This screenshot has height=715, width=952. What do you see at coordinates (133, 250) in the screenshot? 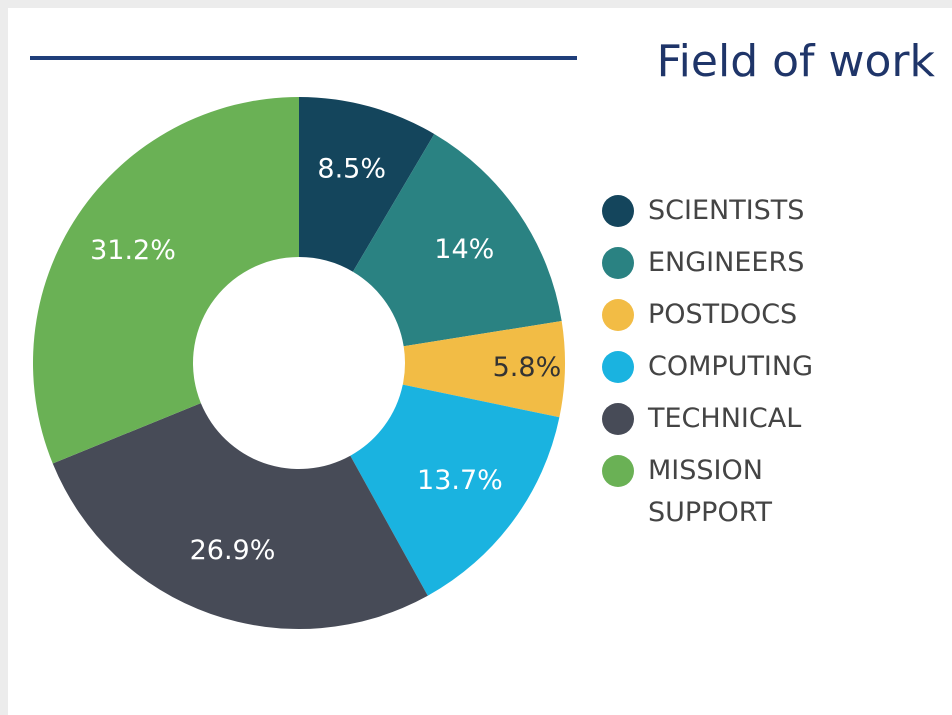
I see `data-label: 31.2%` at bounding box center [133, 250].